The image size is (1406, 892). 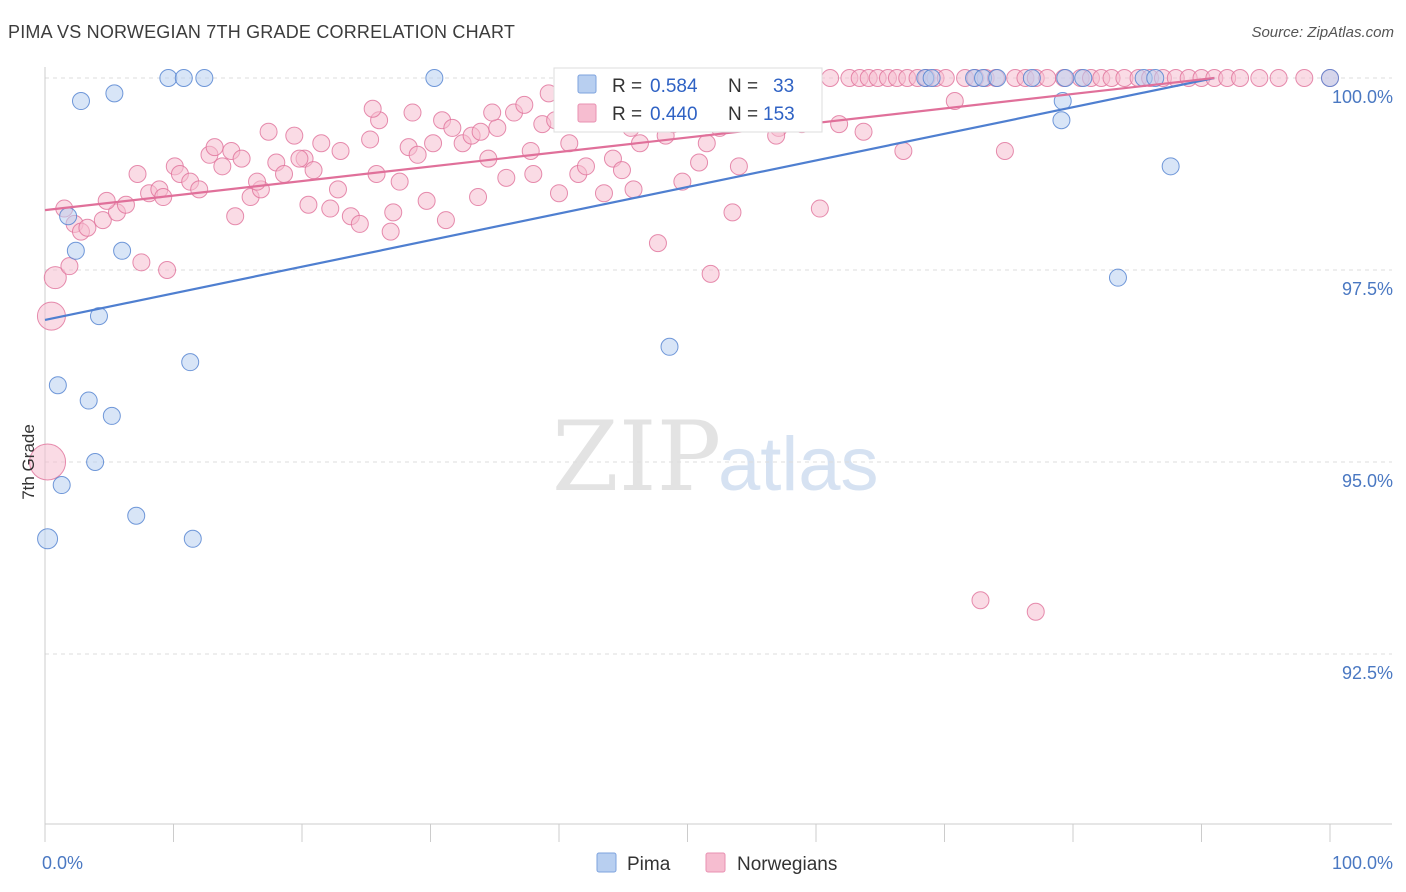 I want to click on source-credit: Source: ZipAtlas.com, so click(x=1322, y=32).